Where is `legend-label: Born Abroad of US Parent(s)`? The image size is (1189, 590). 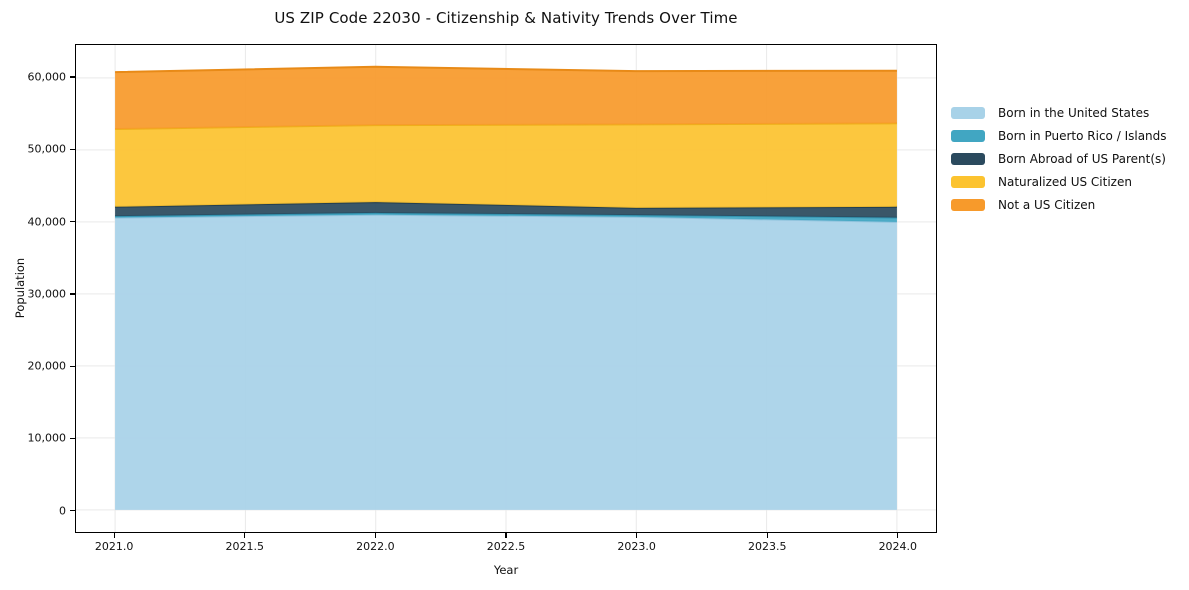 legend-label: Born Abroad of US Parent(s) is located at coordinates (1082, 158).